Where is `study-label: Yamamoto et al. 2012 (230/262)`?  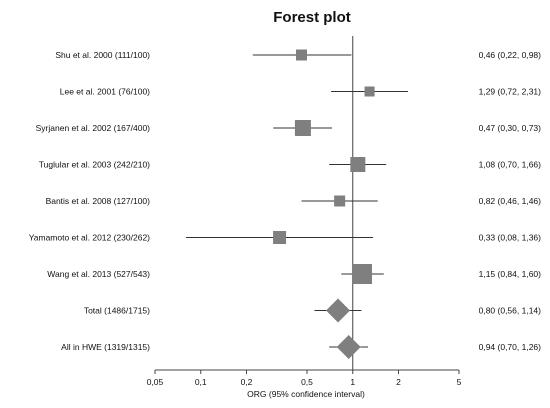
study-label: Yamamoto et al. 2012 (230/262) is located at coordinates (89, 238).